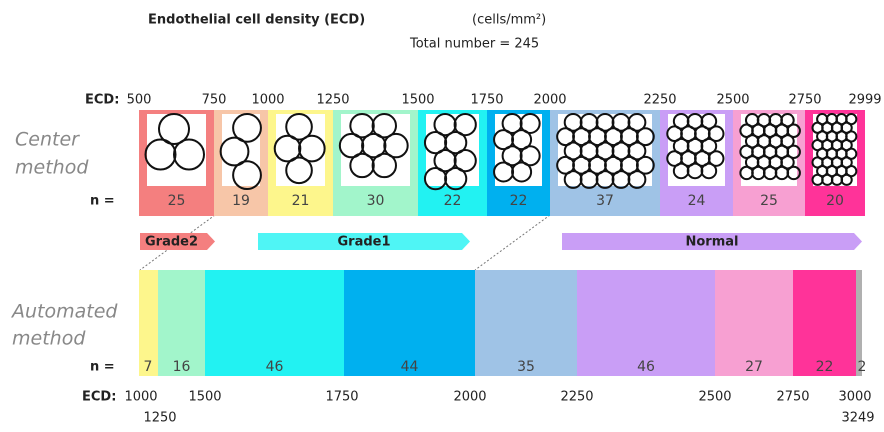 The image size is (884, 432). What do you see at coordinates (241, 201) in the screenshot?
I see `n-value: 19` at bounding box center [241, 201].